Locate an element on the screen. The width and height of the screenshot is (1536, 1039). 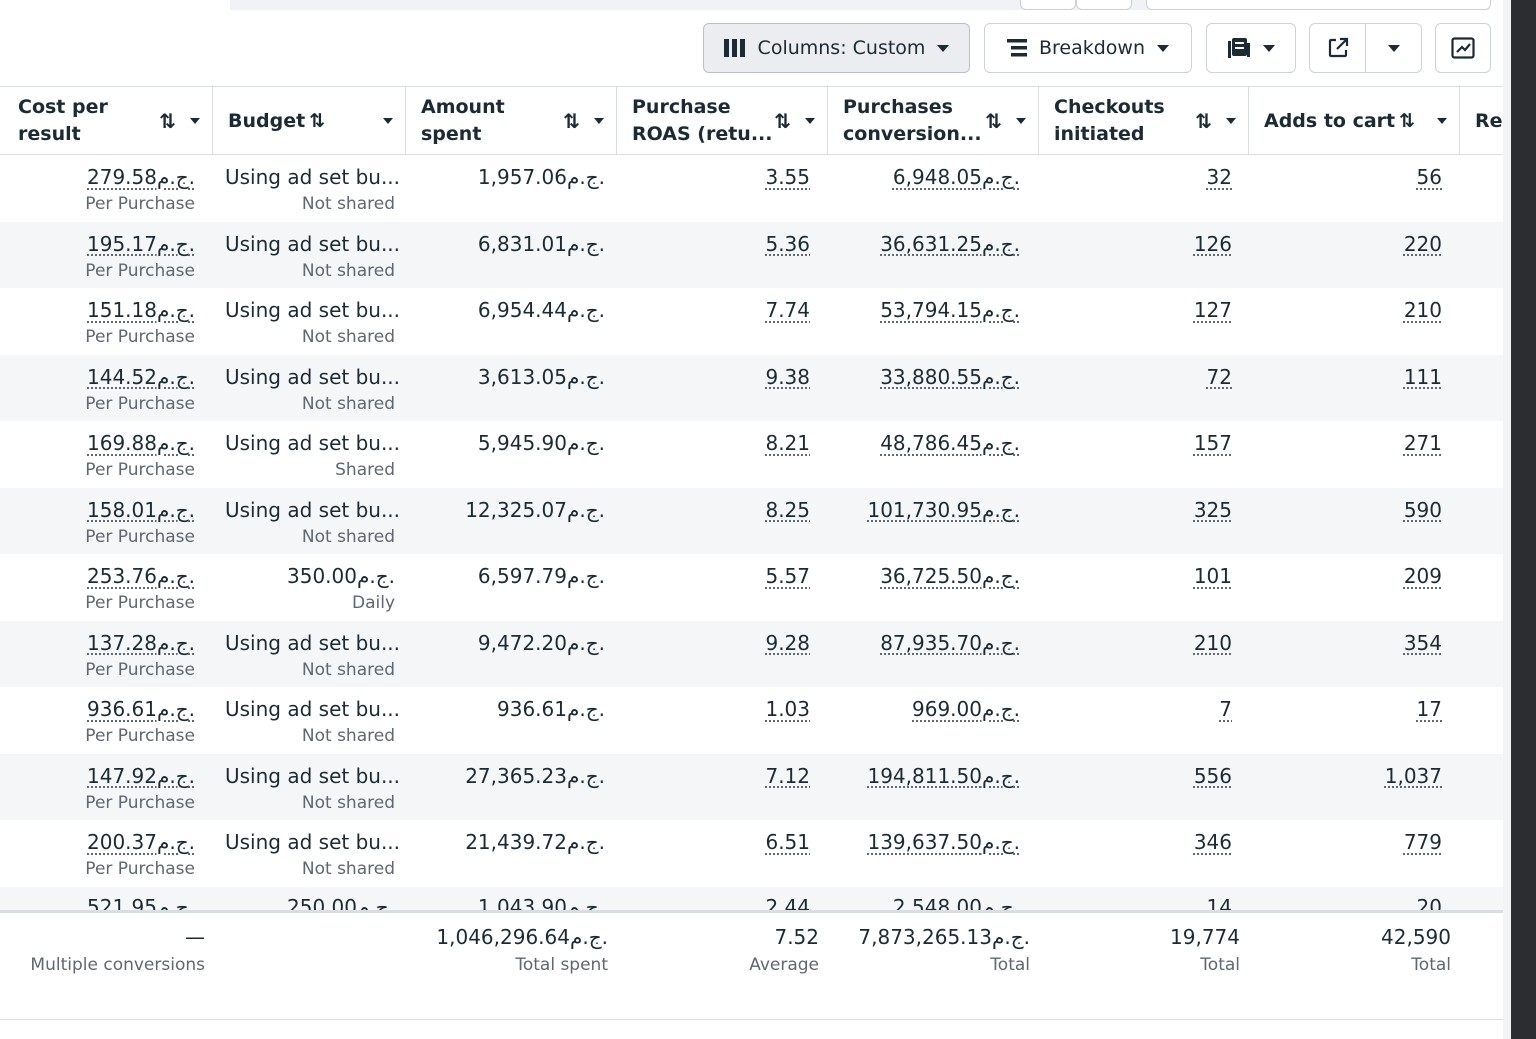
cost-per-result-value: 521.95ج.م. is located at coordinates (141, 902).